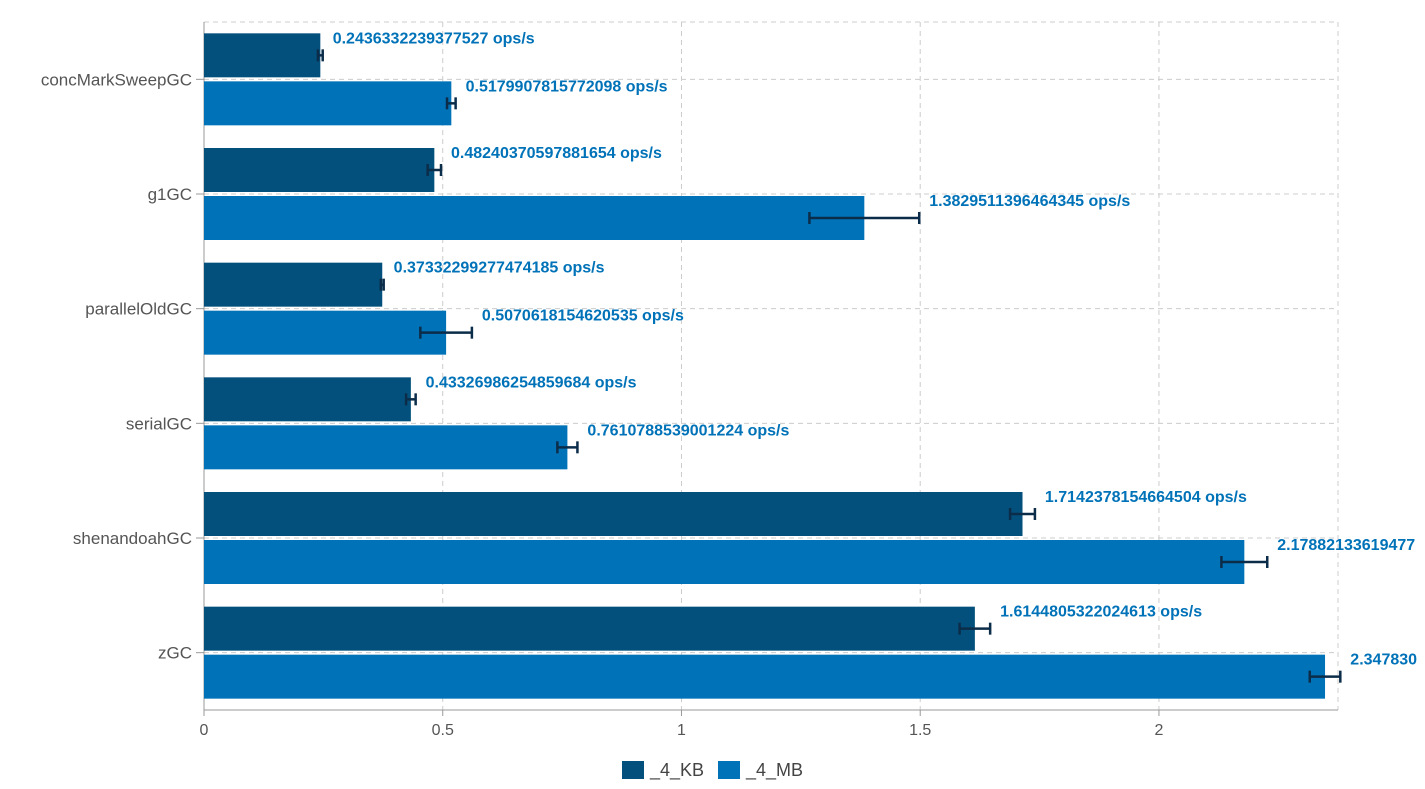  What do you see at coordinates (613, 514) in the screenshot?
I see `bar-shenandoahGC-_4_KB` at bounding box center [613, 514].